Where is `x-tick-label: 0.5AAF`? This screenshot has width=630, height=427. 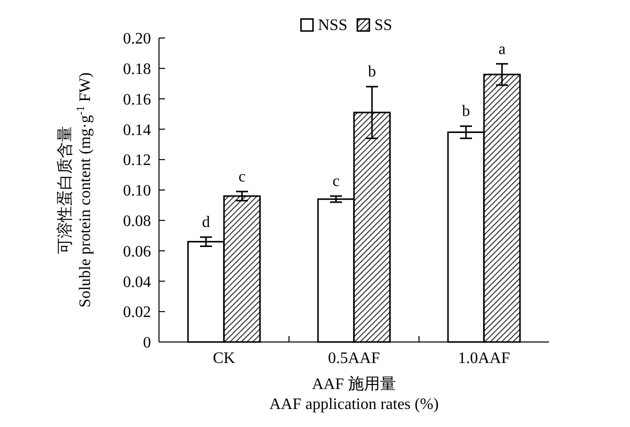
x-tick-label: 0.5AAF is located at coordinates (354, 358).